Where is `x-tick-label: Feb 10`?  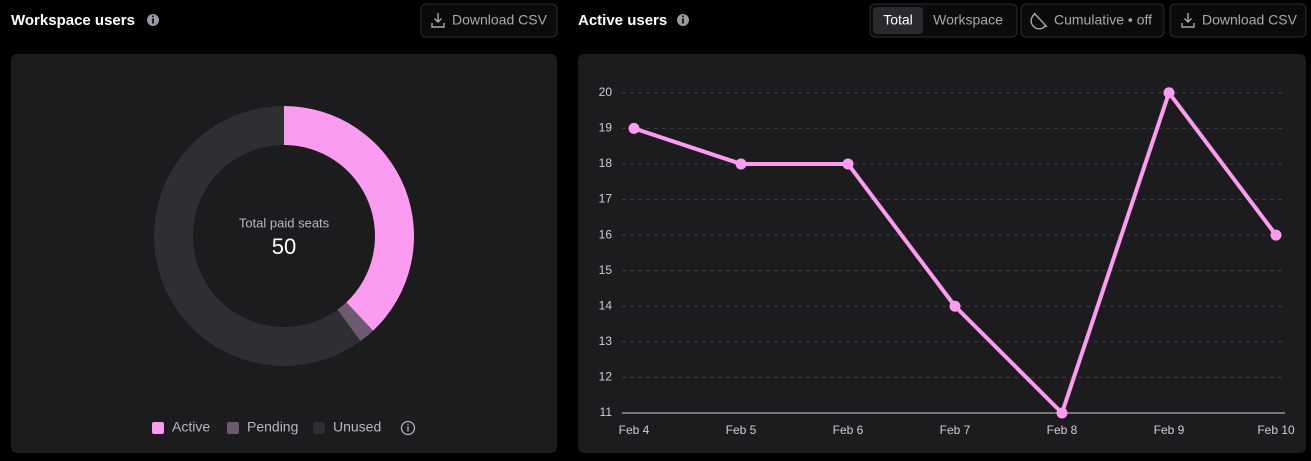
x-tick-label: Feb 10 is located at coordinates (1276, 430).